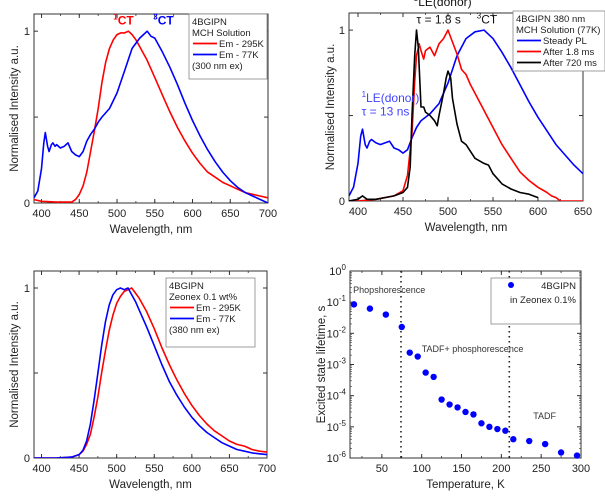 This screenshot has width=605, height=497. What do you see at coordinates (221, 33) in the screenshot?
I see `legend-header: MCH Solution` at bounding box center [221, 33].